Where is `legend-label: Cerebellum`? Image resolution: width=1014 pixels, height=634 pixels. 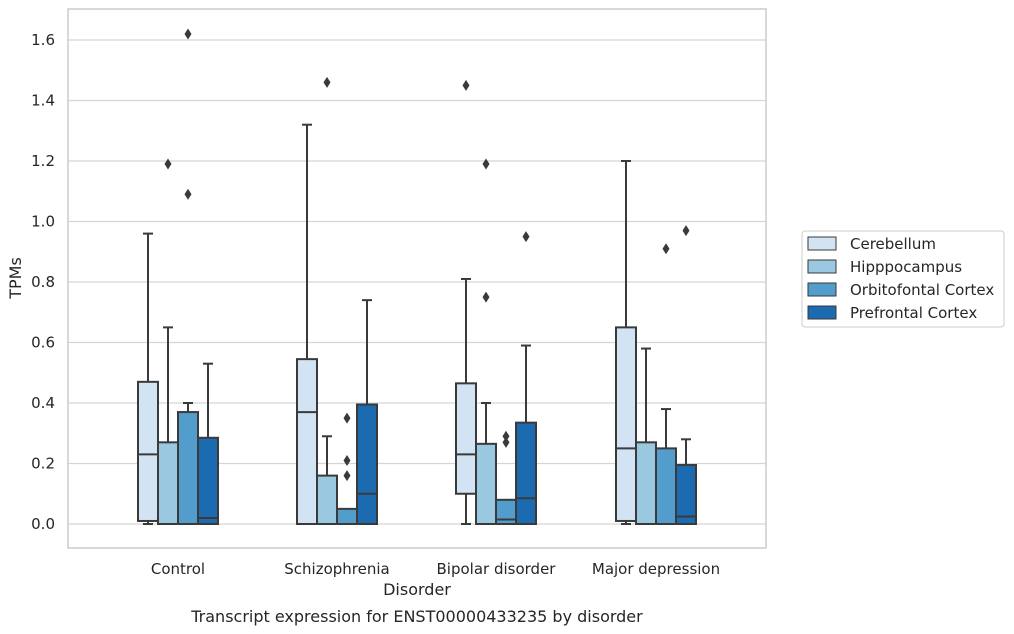
legend-label: Cerebellum is located at coordinates (893, 244).